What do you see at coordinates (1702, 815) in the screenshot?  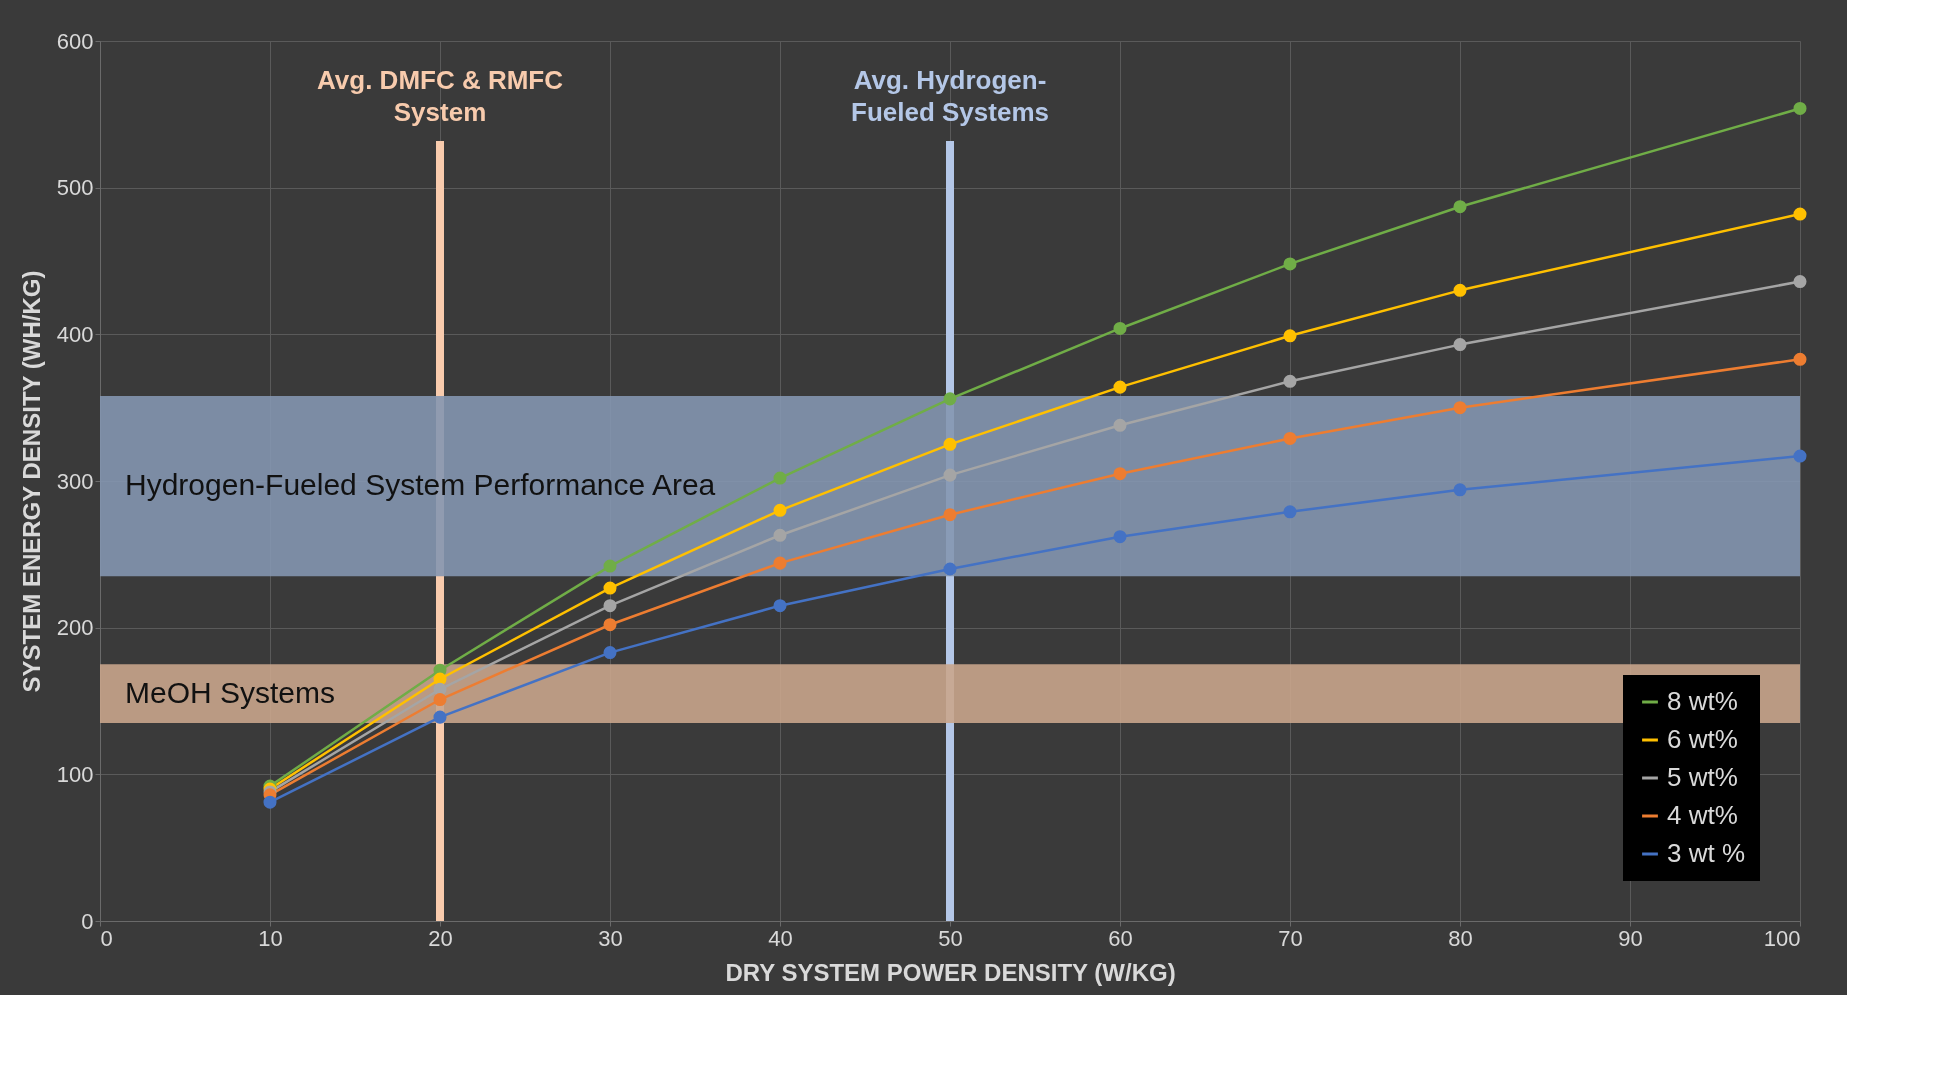 I see `legend-label: 4 wt%` at bounding box center [1702, 815].